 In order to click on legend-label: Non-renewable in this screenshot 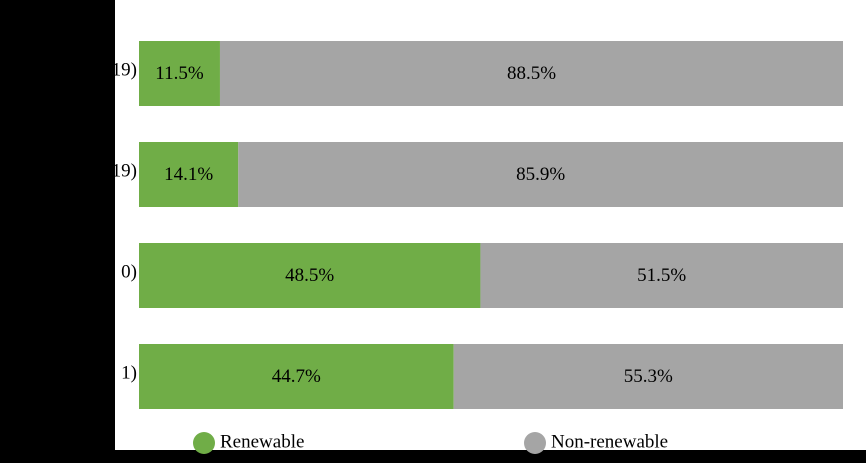, I will do `click(609, 441)`.